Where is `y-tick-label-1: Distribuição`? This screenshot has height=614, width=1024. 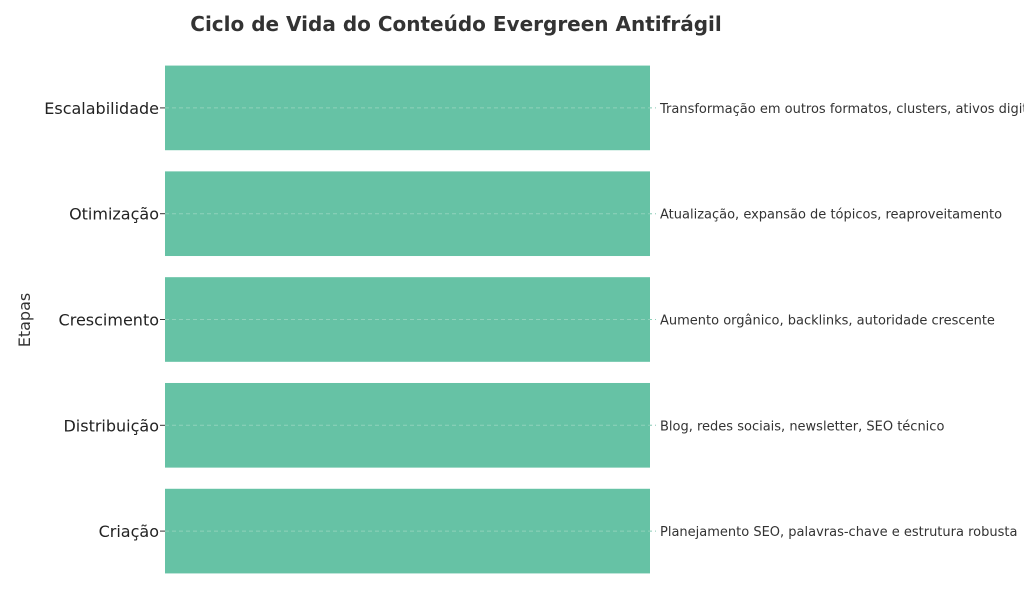 y-tick-label-1: Distribuição is located at coordinates (111, 425).